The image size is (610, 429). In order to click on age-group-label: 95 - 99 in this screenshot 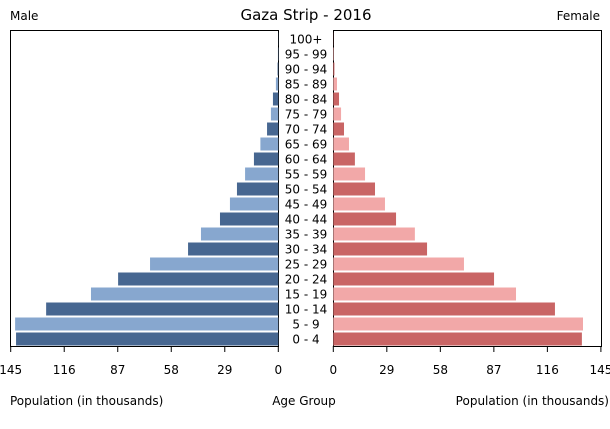, I will do `click(306, 55)`.